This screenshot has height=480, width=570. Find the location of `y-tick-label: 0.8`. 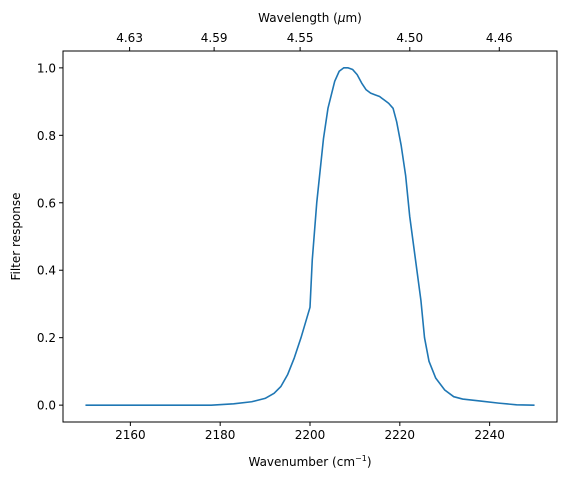

y-tick-label: 0.8 is located at coordinates (46, 136).